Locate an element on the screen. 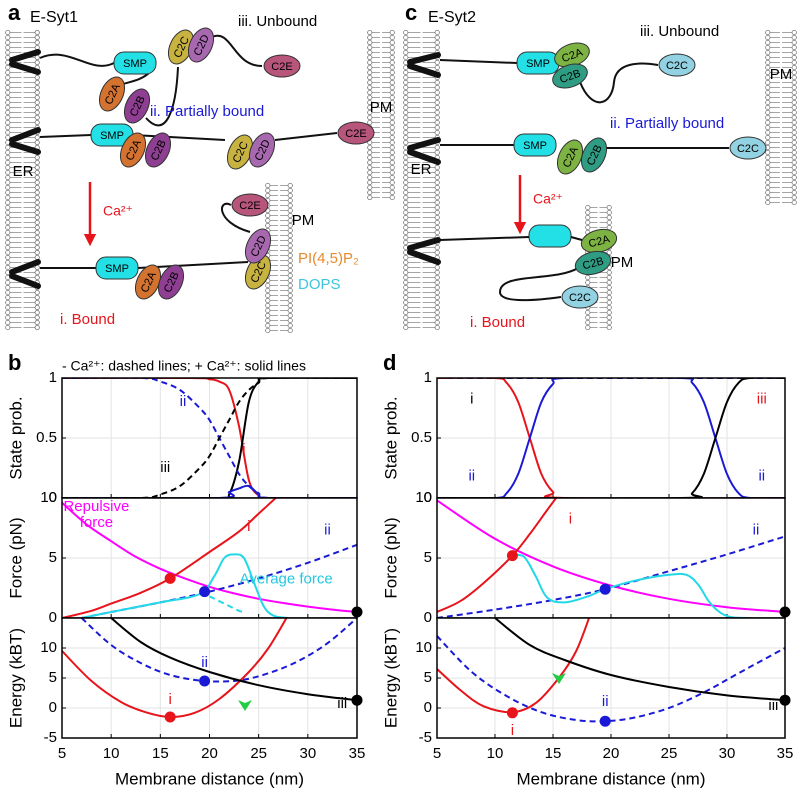  x-tick-label: 20 is located at coordinates (611, 753).